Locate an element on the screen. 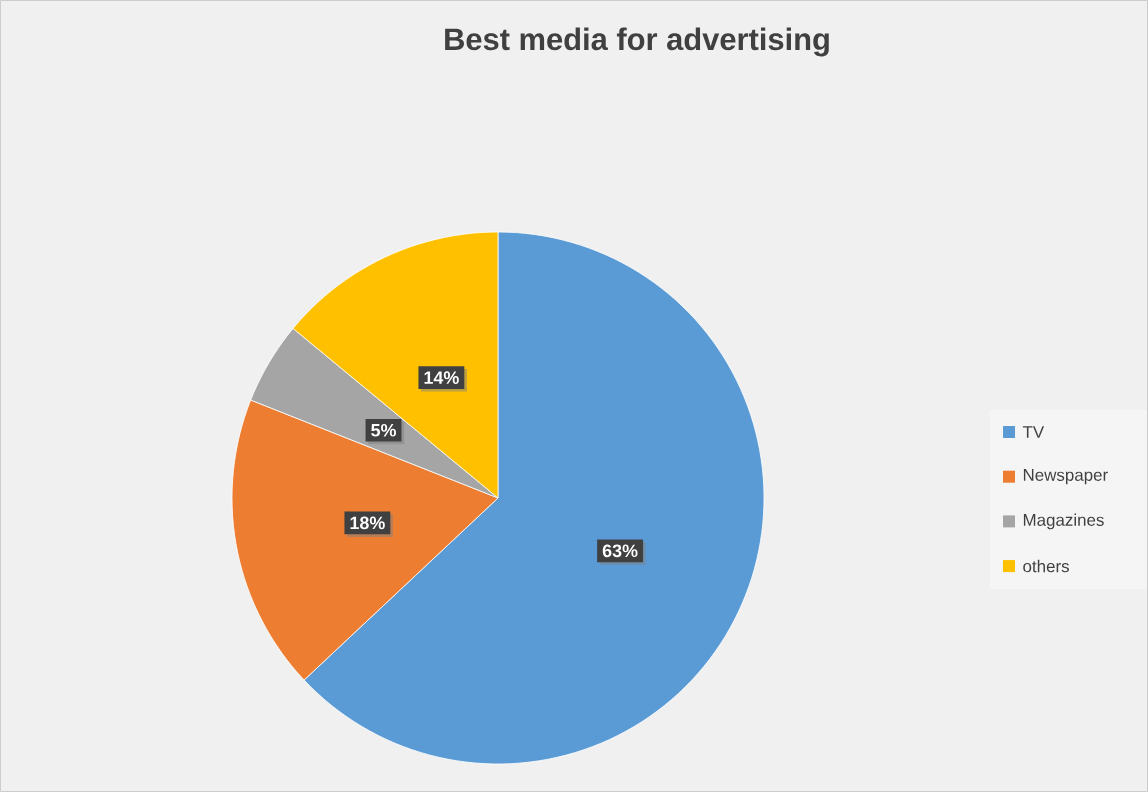 The image size is (1148, 792). legend-label: Newspaper is located at coordinates (1065, 477).